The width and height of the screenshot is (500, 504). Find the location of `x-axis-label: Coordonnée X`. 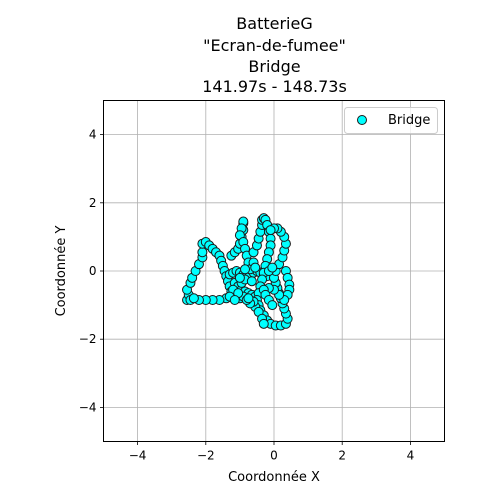

x-axis-label: Coordonnée X is located at coordinates (274, 477).